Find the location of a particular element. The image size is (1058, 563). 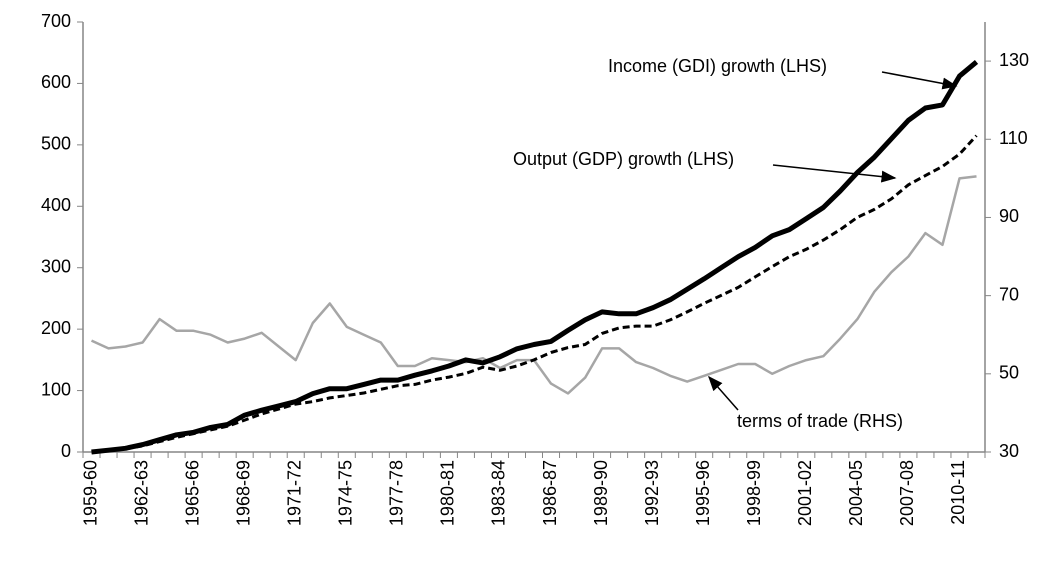

y2-tick-label: 50 is located at coordinates (1009, 373).